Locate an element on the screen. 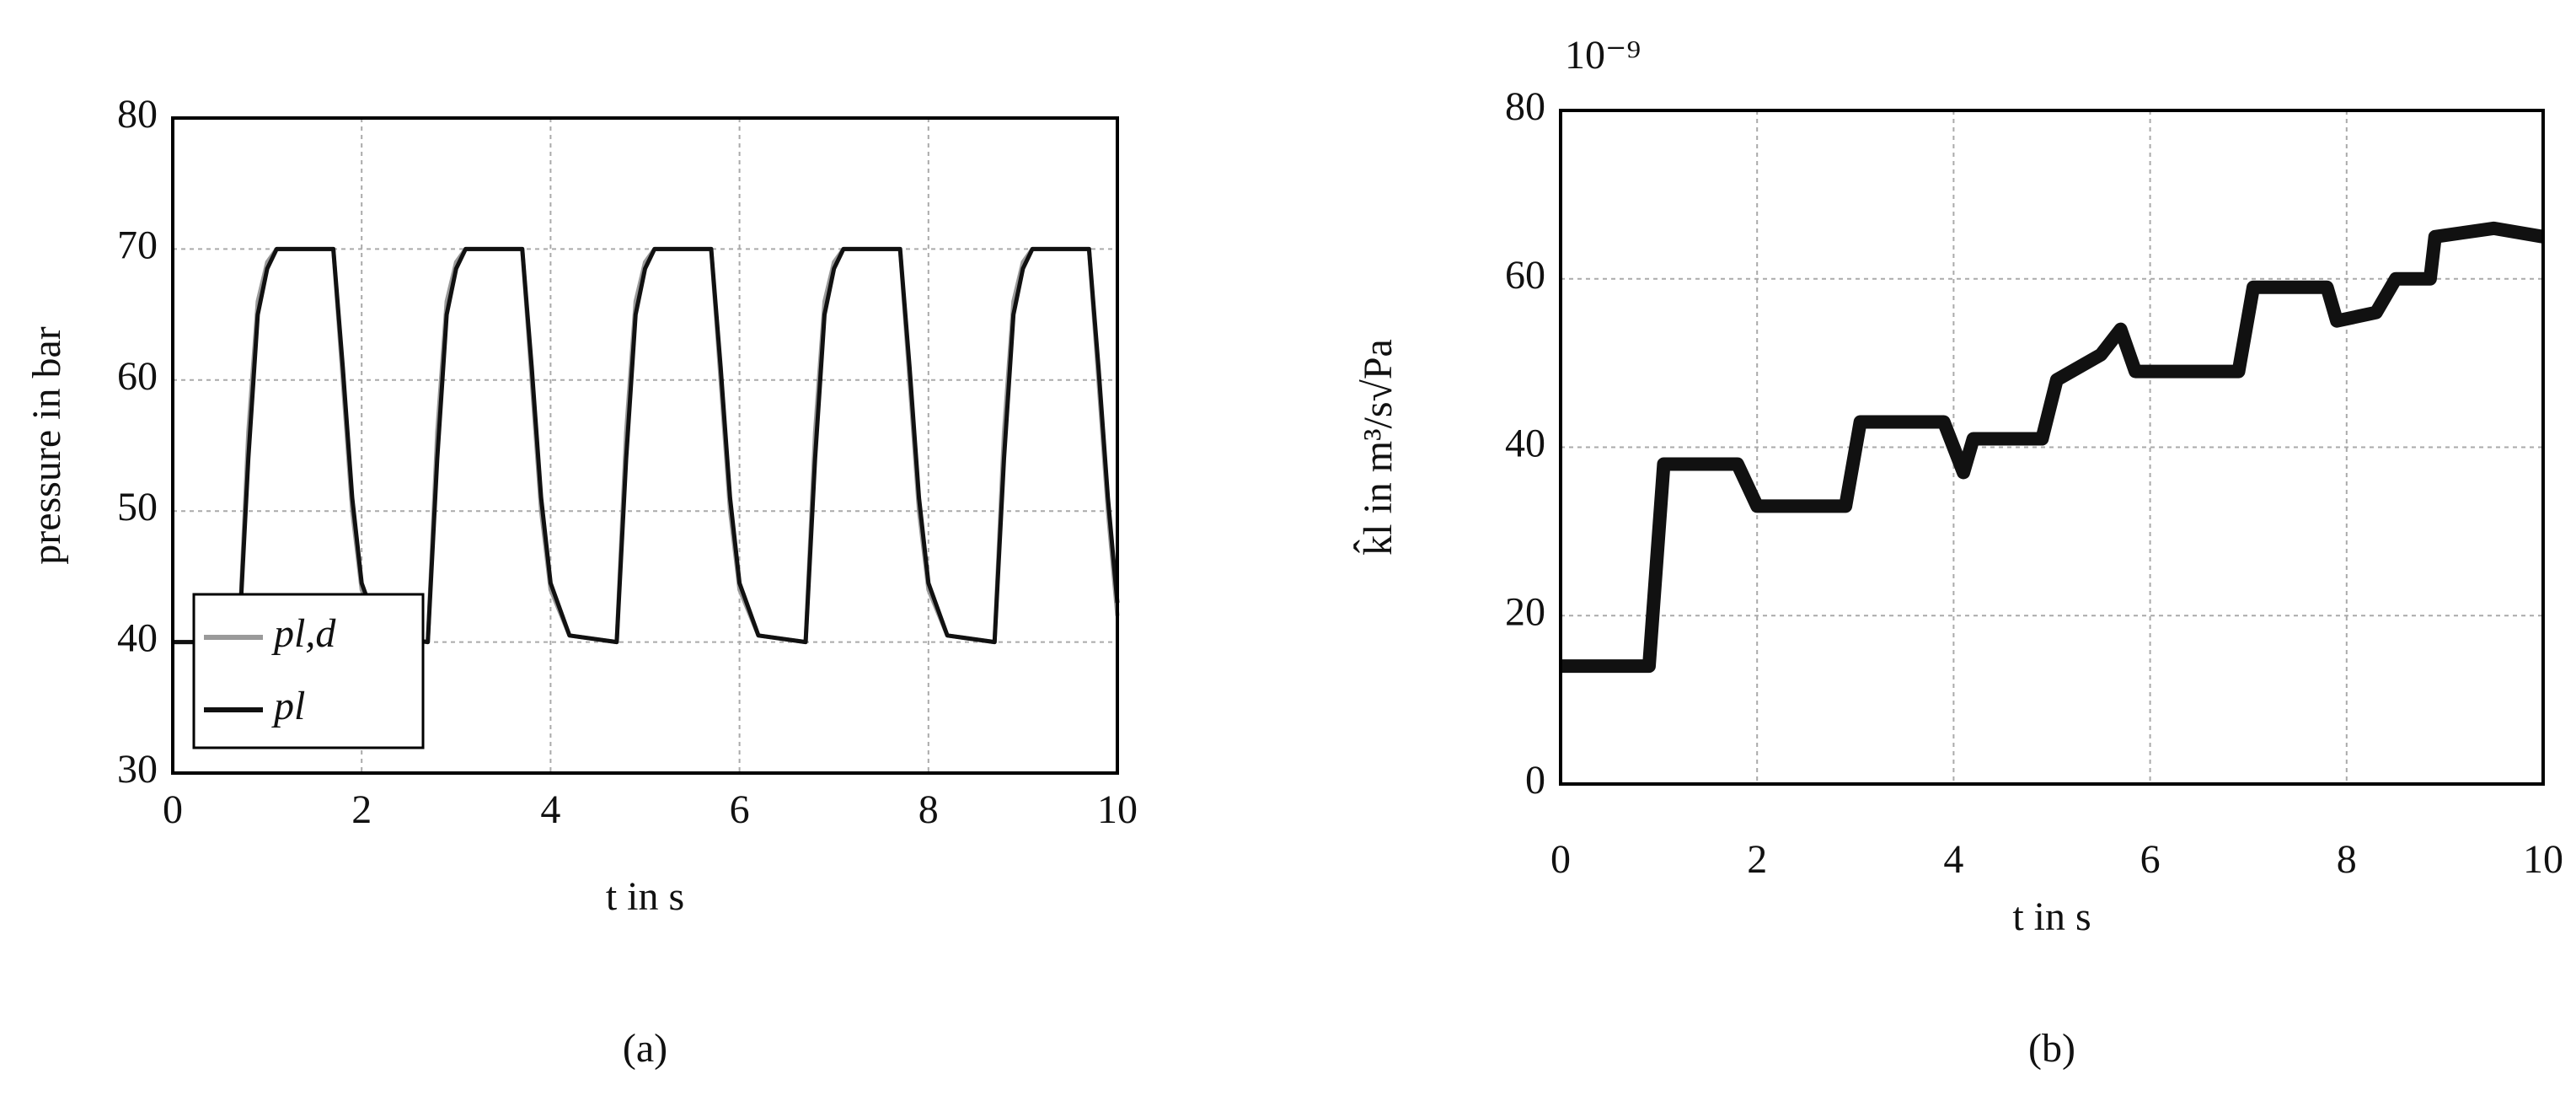 The width and height of the screenshot is (2576, 1101). data-line is located at coordinates (646, 446).